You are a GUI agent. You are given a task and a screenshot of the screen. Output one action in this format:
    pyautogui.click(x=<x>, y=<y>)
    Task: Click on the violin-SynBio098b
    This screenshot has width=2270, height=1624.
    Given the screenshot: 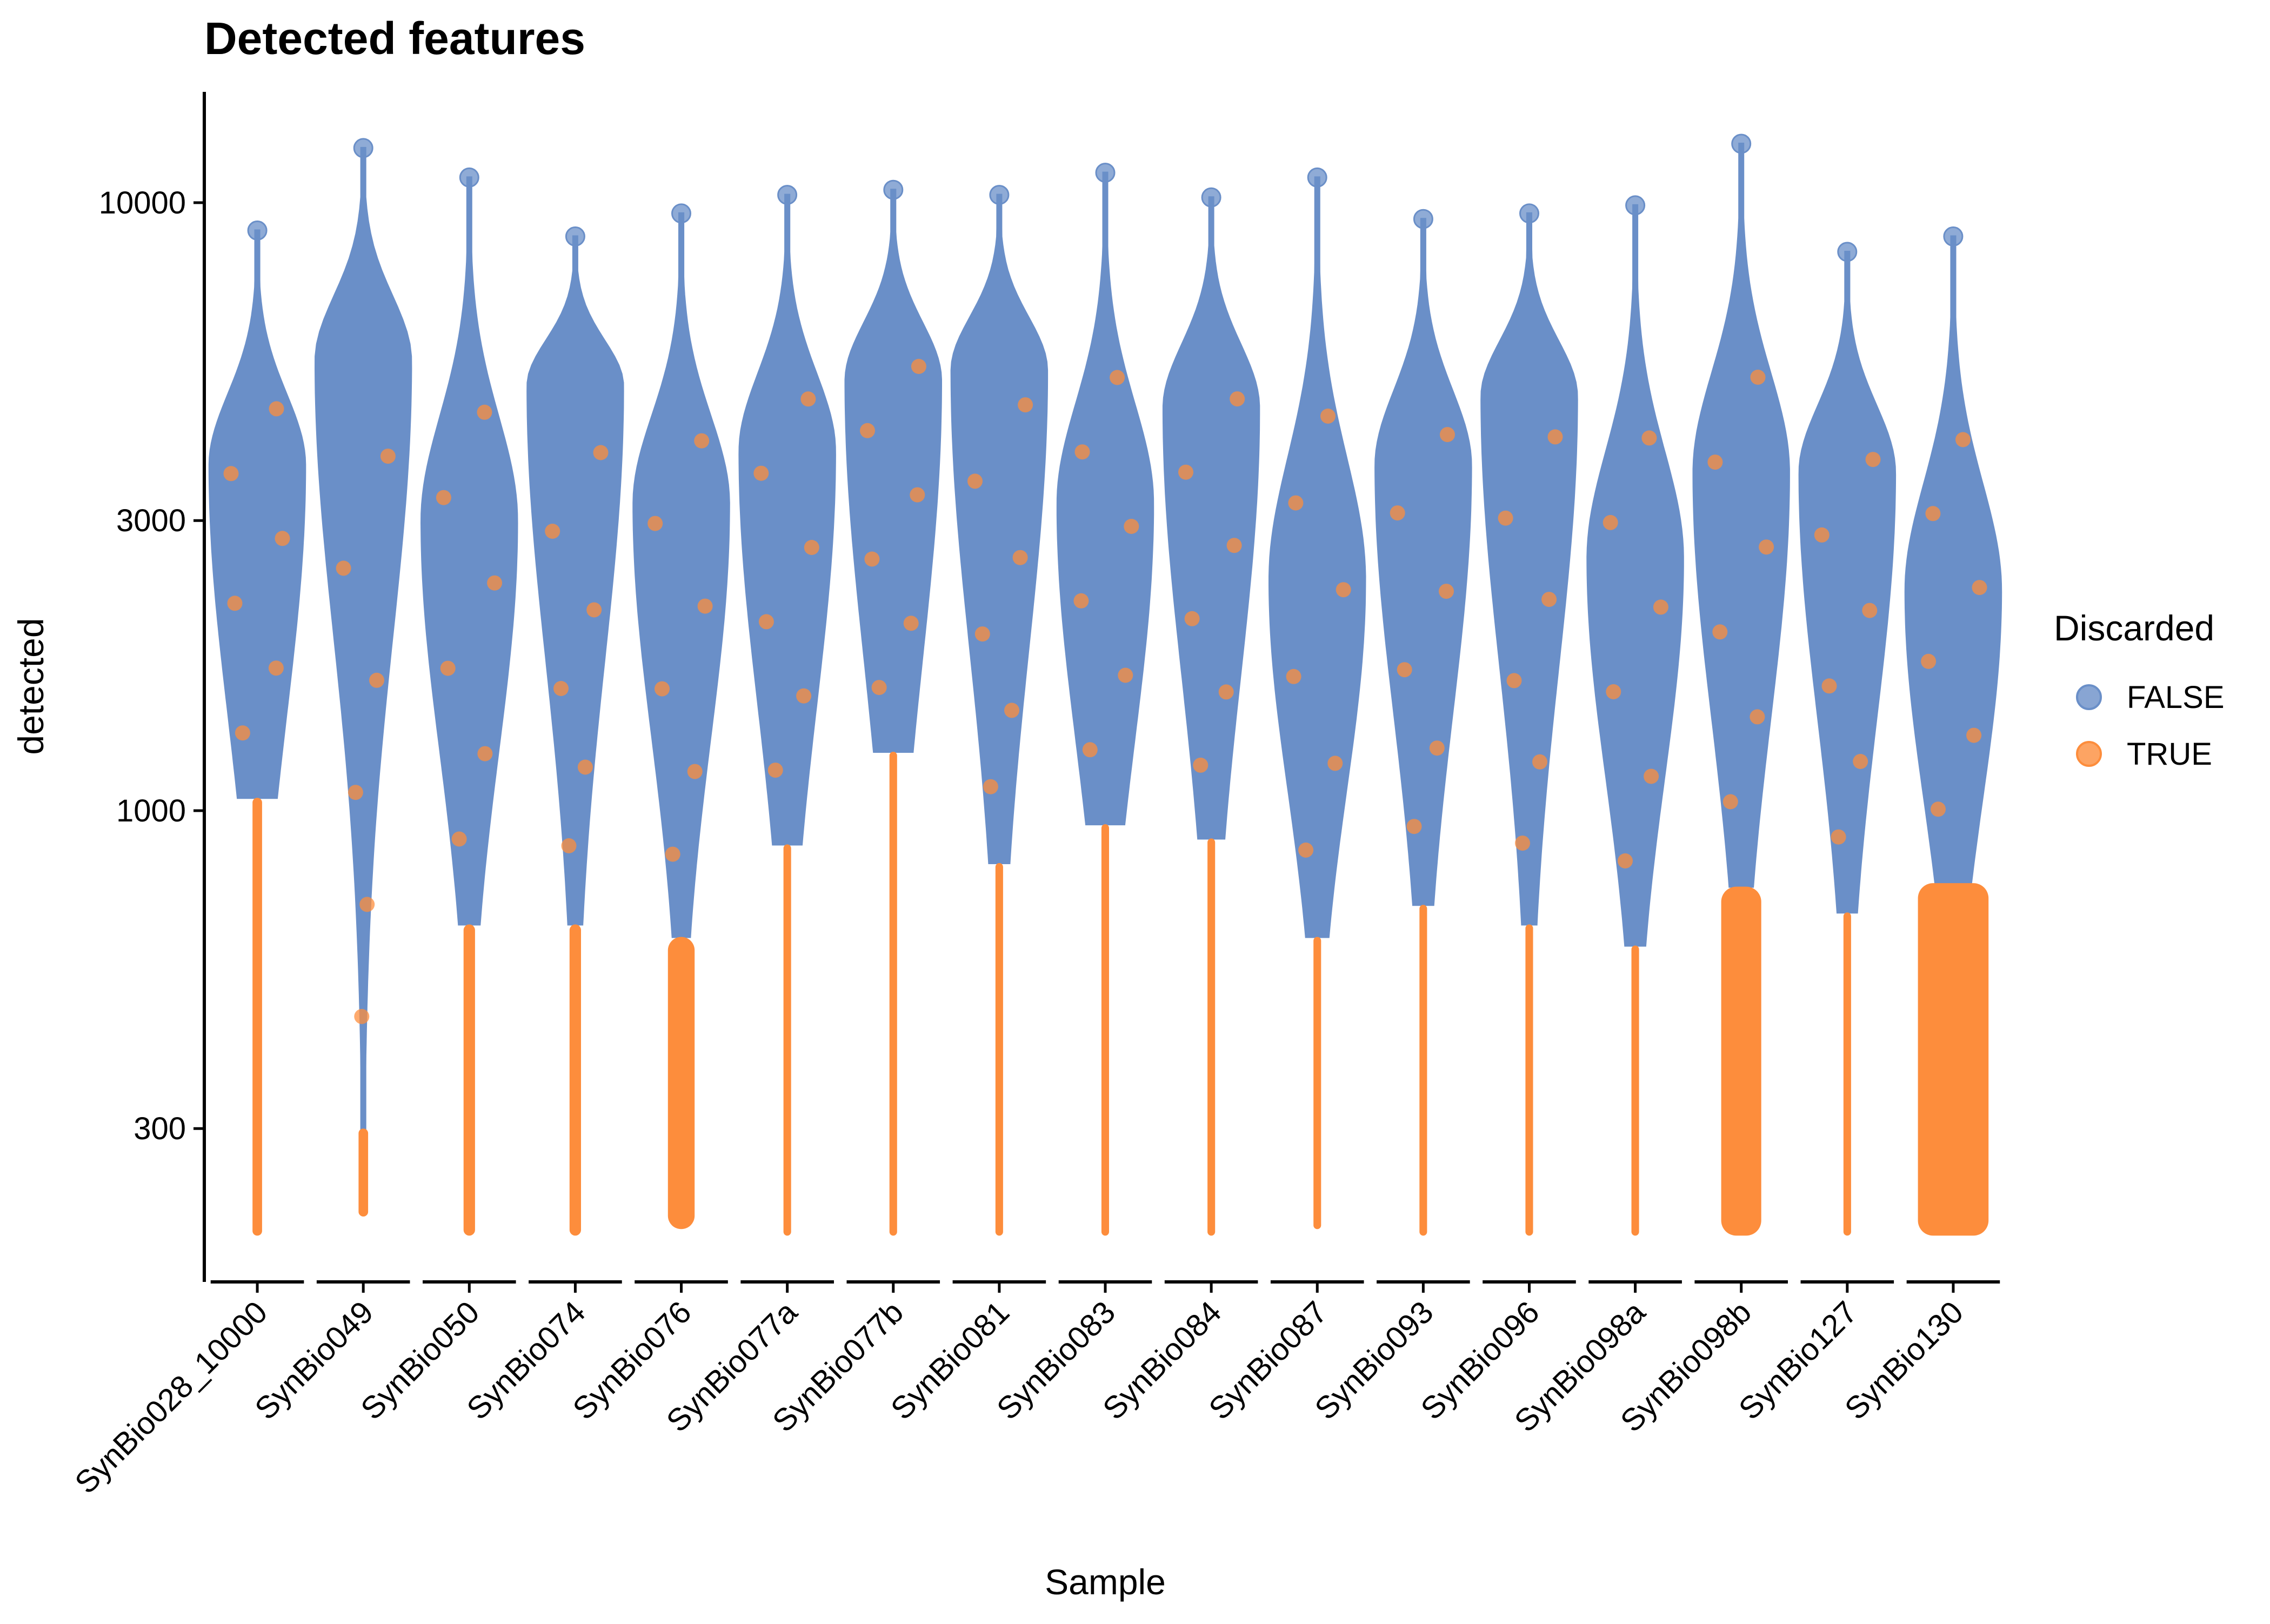 What is the action you would take?
    pyautogui.click(x=1741, y=684)
    